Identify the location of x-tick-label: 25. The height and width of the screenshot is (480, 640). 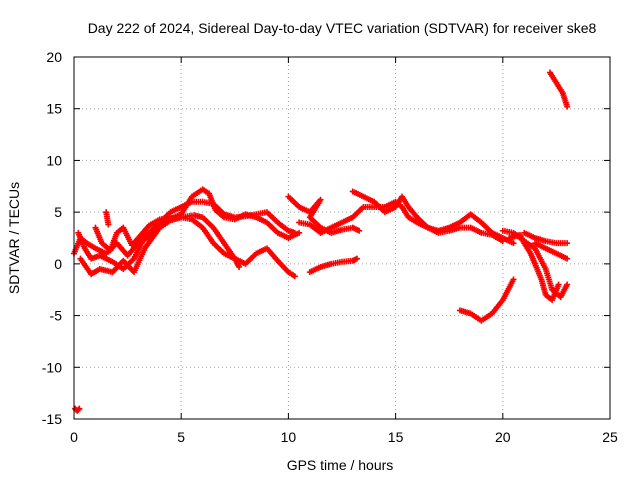
(610, 437).